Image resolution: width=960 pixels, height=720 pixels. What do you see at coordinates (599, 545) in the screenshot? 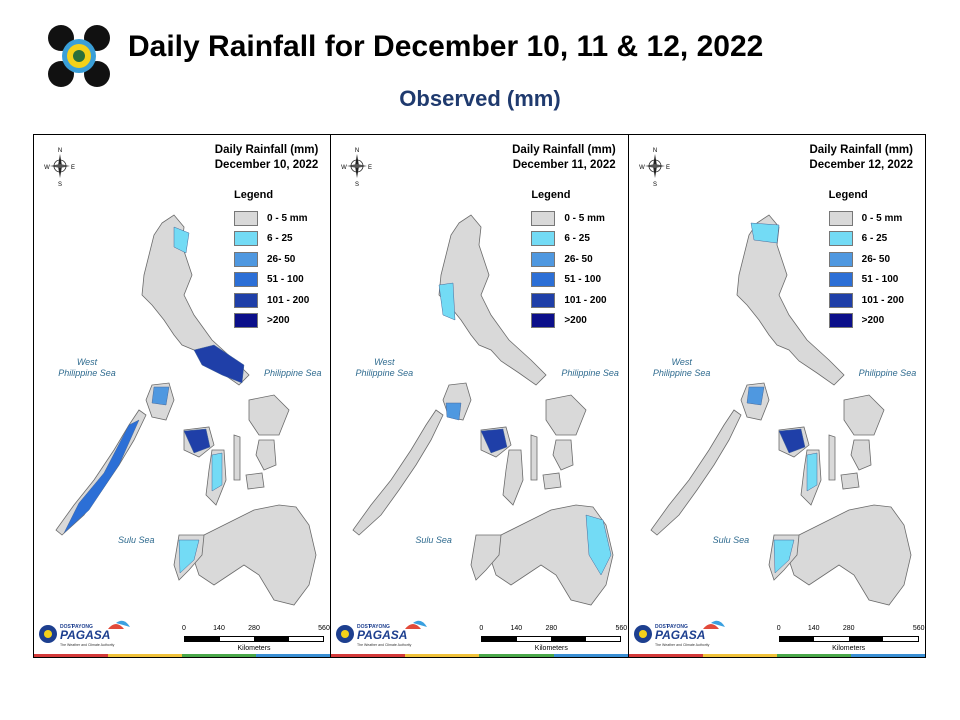
I see `rainfall-area-eastern-mindanao` at bounding box center [599, 545].